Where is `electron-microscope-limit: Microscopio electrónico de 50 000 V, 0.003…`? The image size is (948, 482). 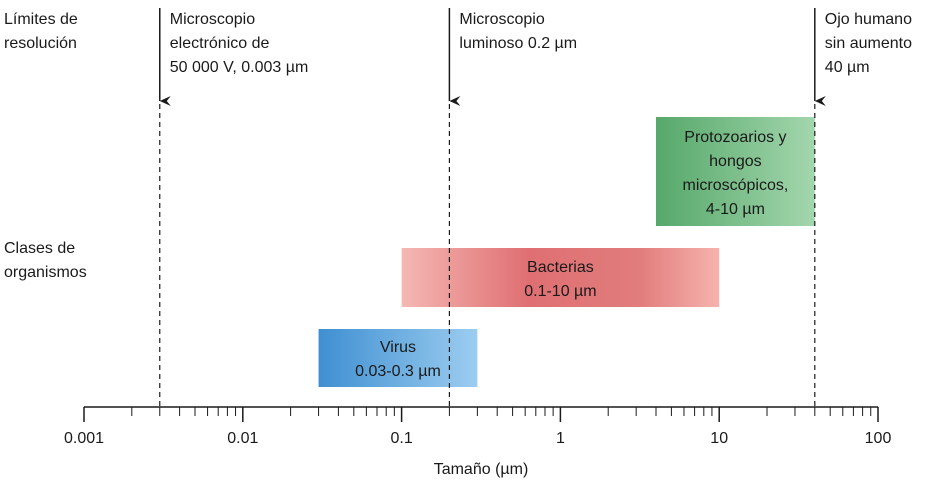
electron-microscope-limit: Microscopio electrónico de 50 000 V, 0.003… is located at coordinates (234, 207).